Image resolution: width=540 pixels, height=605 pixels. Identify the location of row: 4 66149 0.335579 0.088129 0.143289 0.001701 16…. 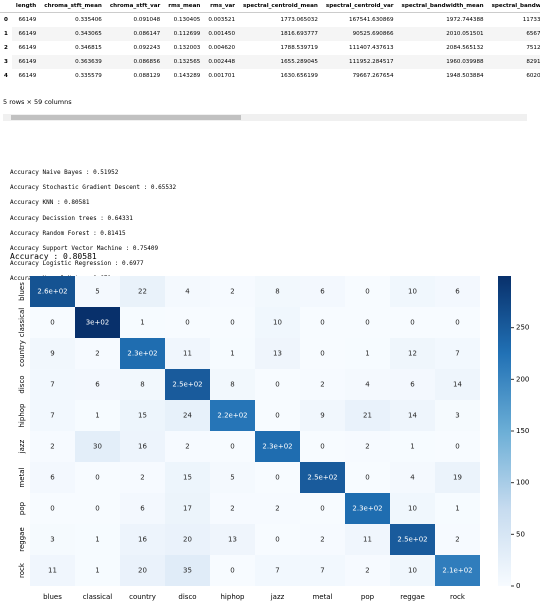
(270, 76).